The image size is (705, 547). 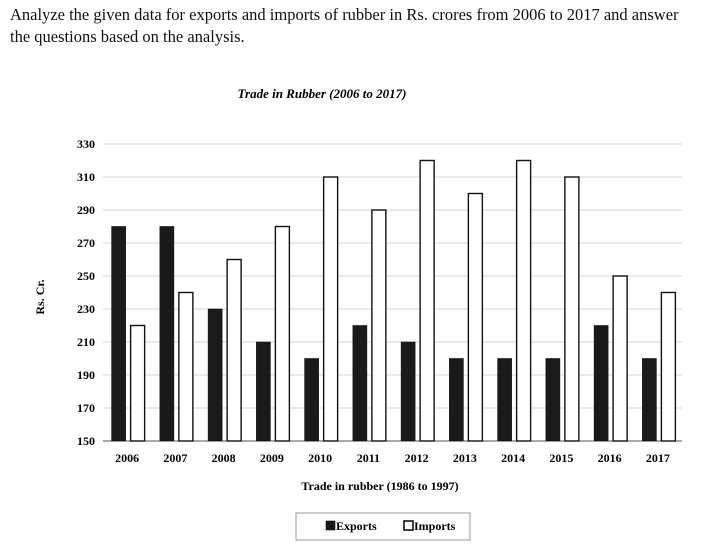 What do you see at coordinates (86, 144) in the screenshot?
I see `y-tick-label: 330` at bounding box center [86, 144].